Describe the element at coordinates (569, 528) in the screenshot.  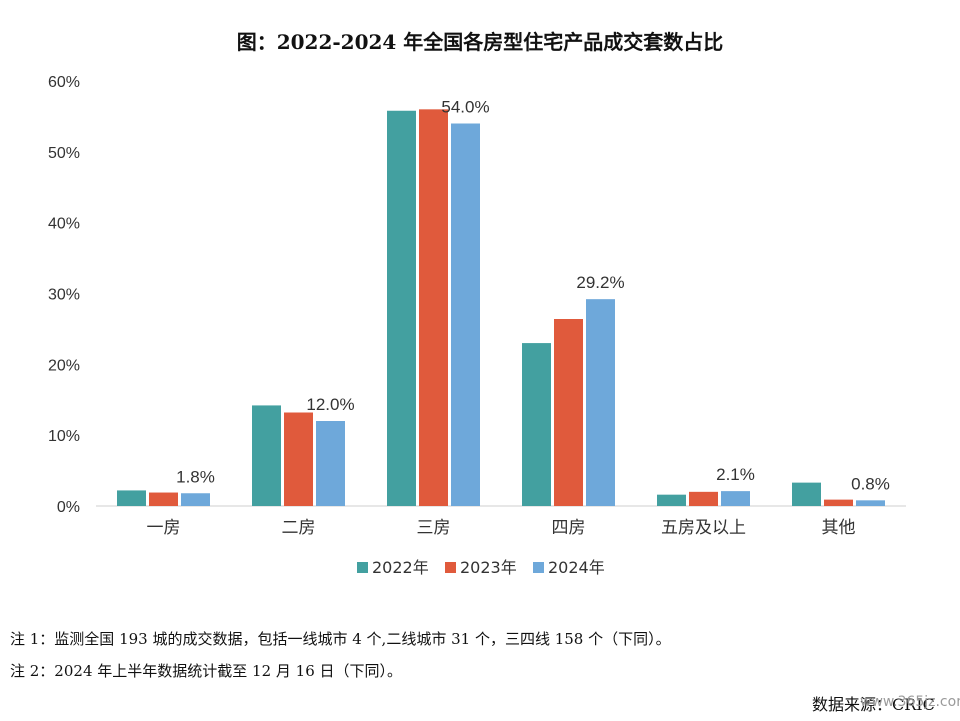
I see `x-tick-label: 四房` at that location.